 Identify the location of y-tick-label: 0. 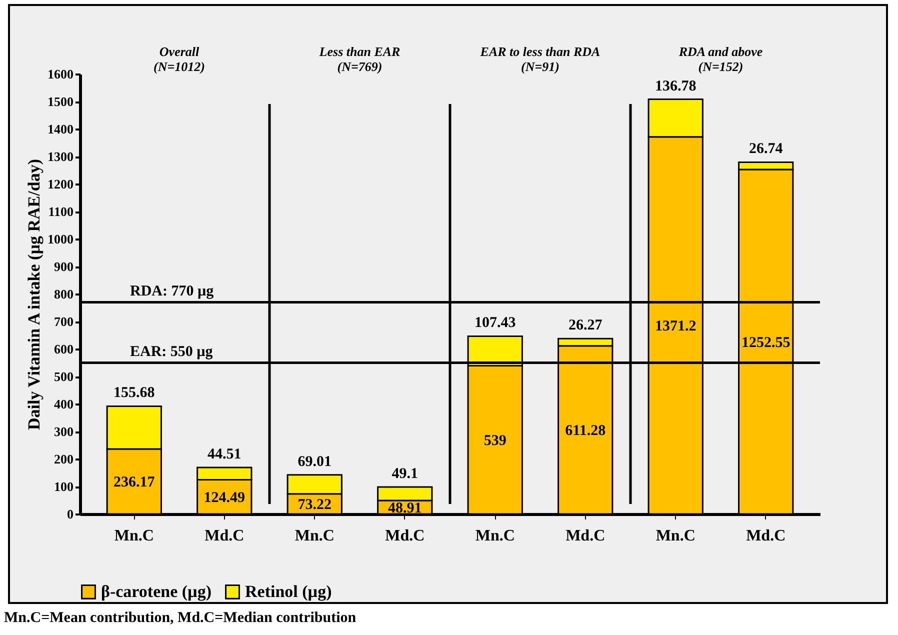
(70, 514).